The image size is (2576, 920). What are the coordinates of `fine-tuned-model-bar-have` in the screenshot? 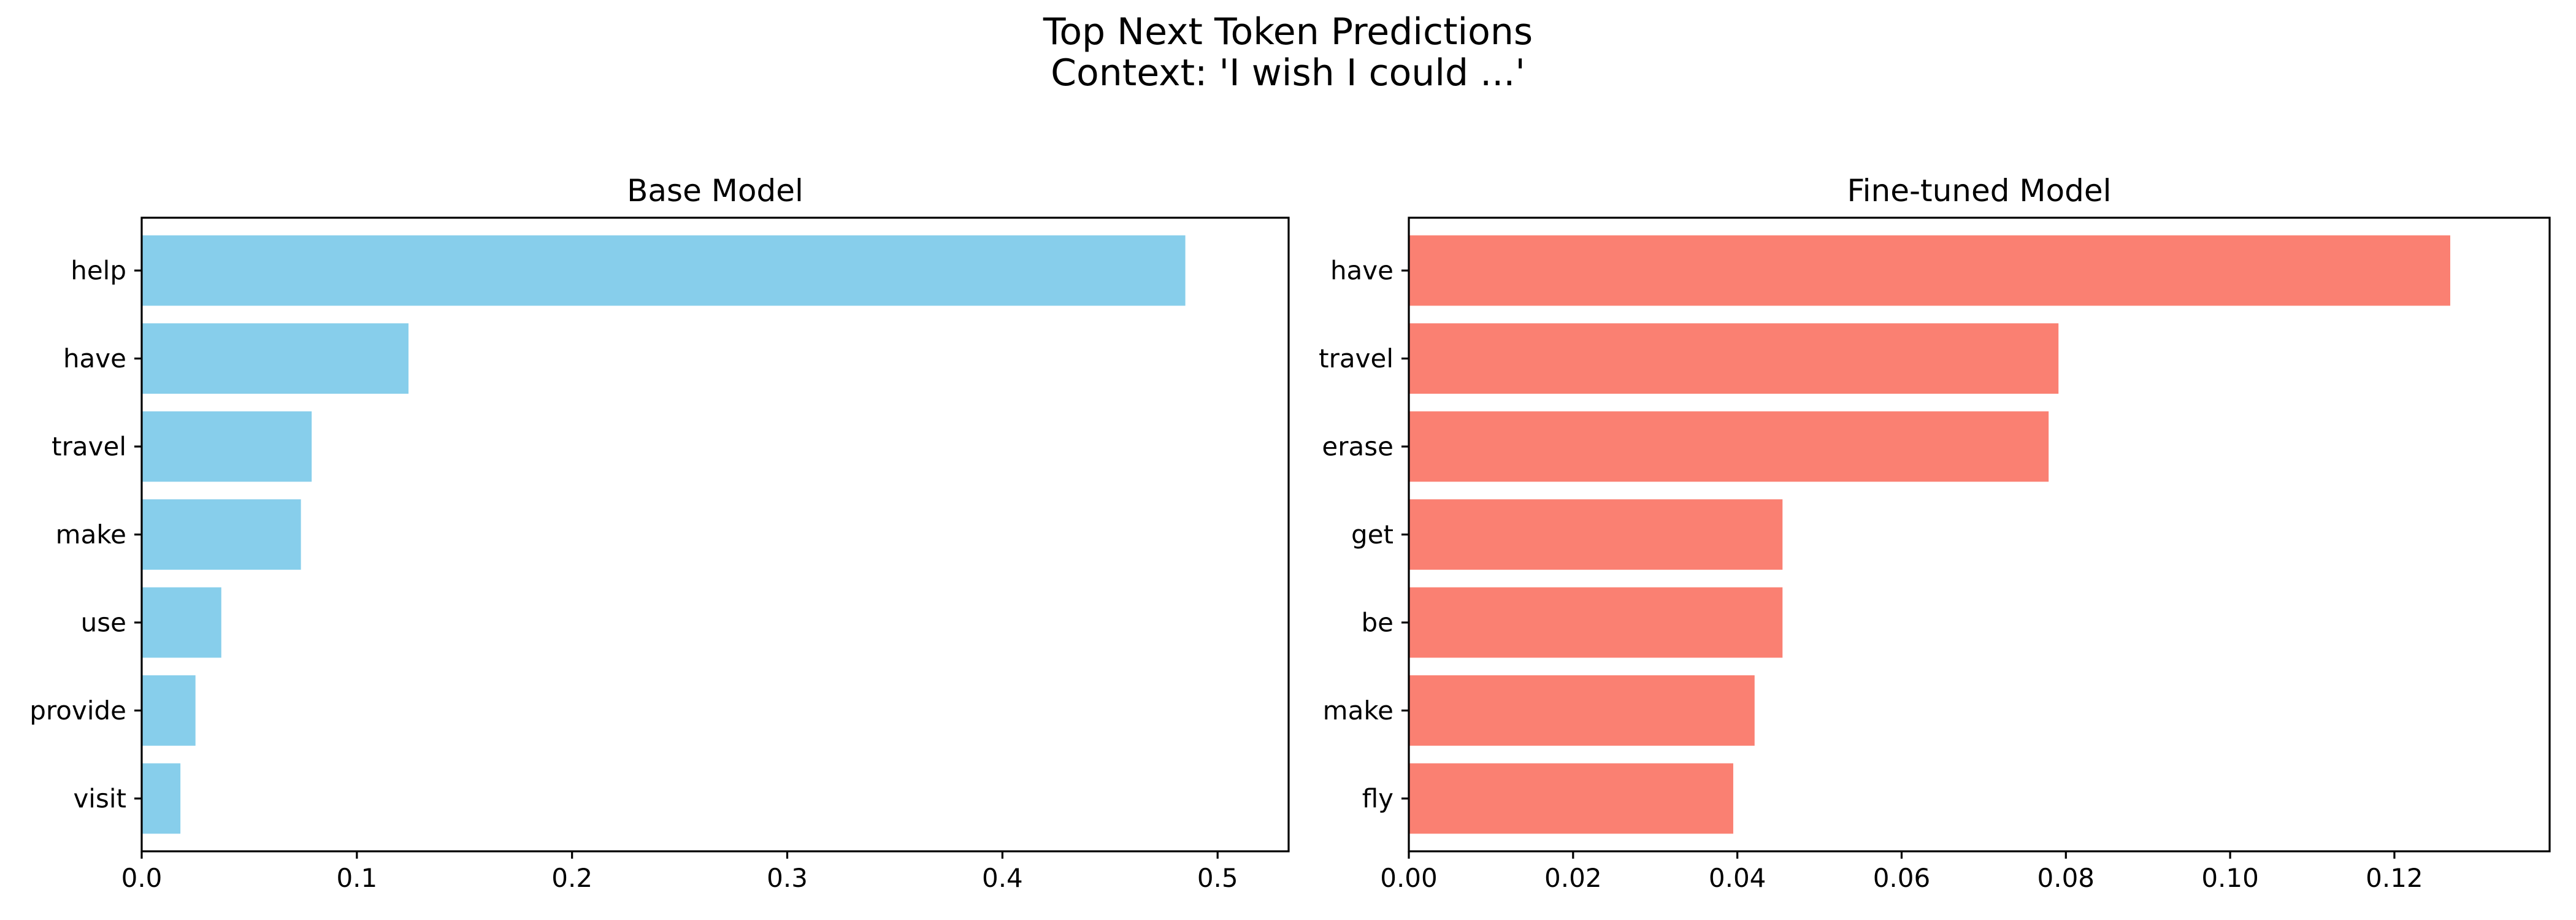 It's located at (1929, 270).